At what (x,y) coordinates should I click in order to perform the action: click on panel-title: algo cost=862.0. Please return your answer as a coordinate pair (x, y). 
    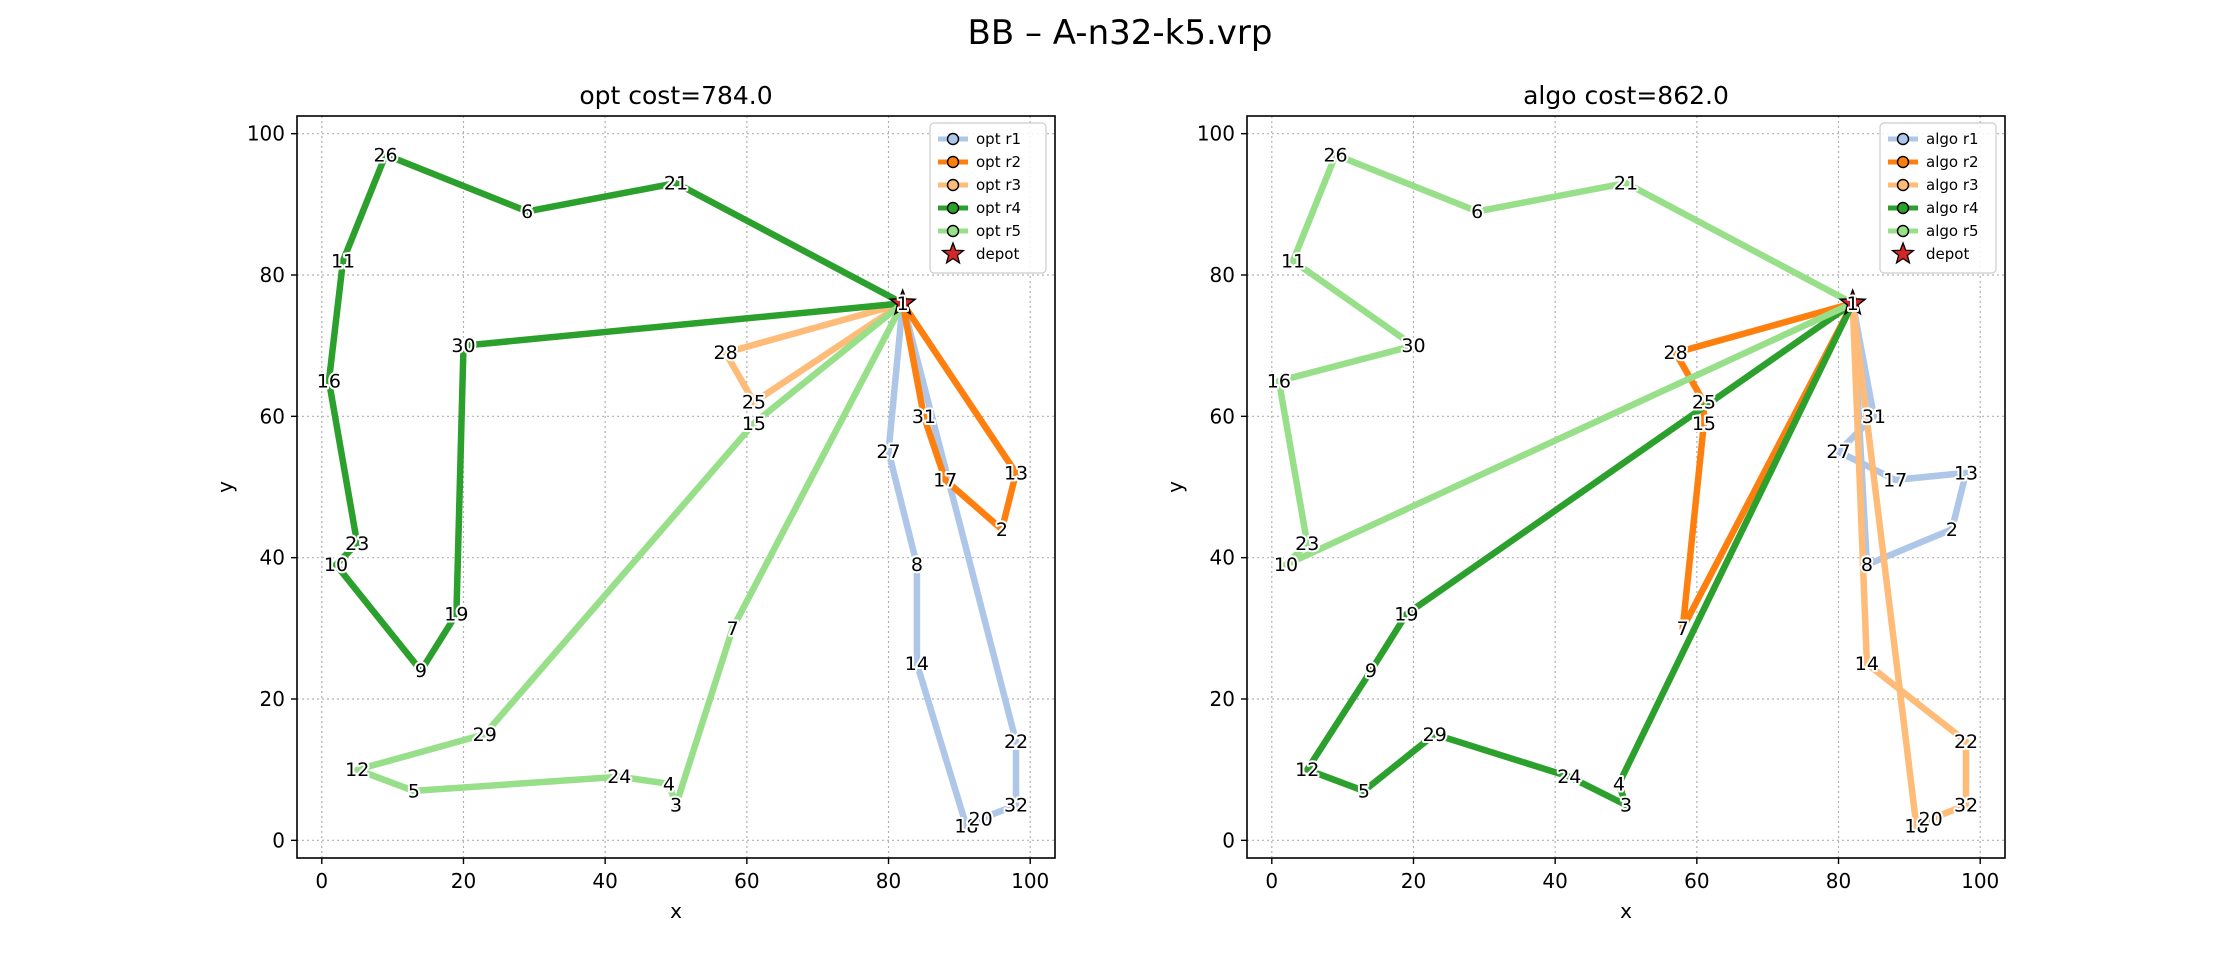
    Looking at the image, I should click on (1626, 95).